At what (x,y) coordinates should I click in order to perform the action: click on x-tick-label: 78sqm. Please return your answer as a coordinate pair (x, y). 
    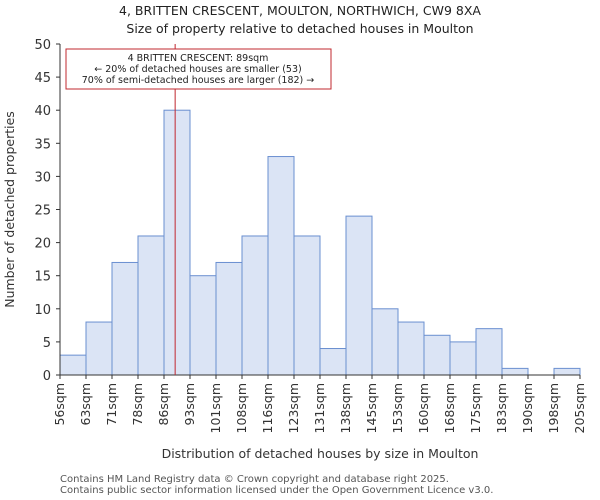
    Looking at the image, I should click on (137, 404).